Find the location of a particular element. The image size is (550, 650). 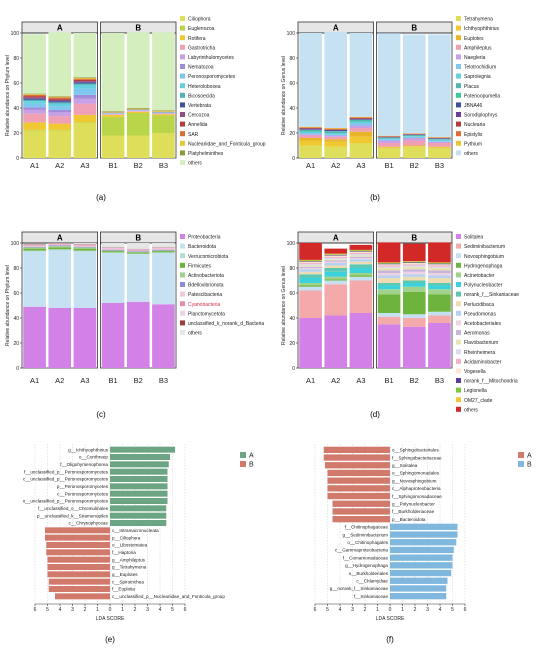

panel-caption: (d) is located at coordinates (375, 414).